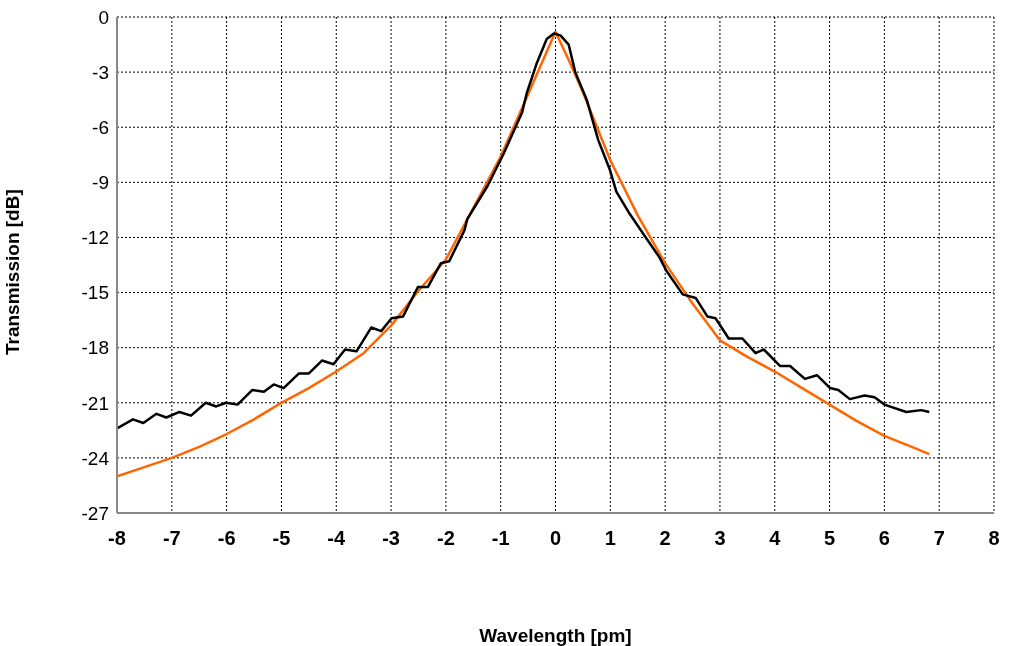 The image size is (1014, 646). What do you see at coordinates (95, 293) in the screenshot?
I see `y-tick-label: -15` at bounding box center [95, 293].